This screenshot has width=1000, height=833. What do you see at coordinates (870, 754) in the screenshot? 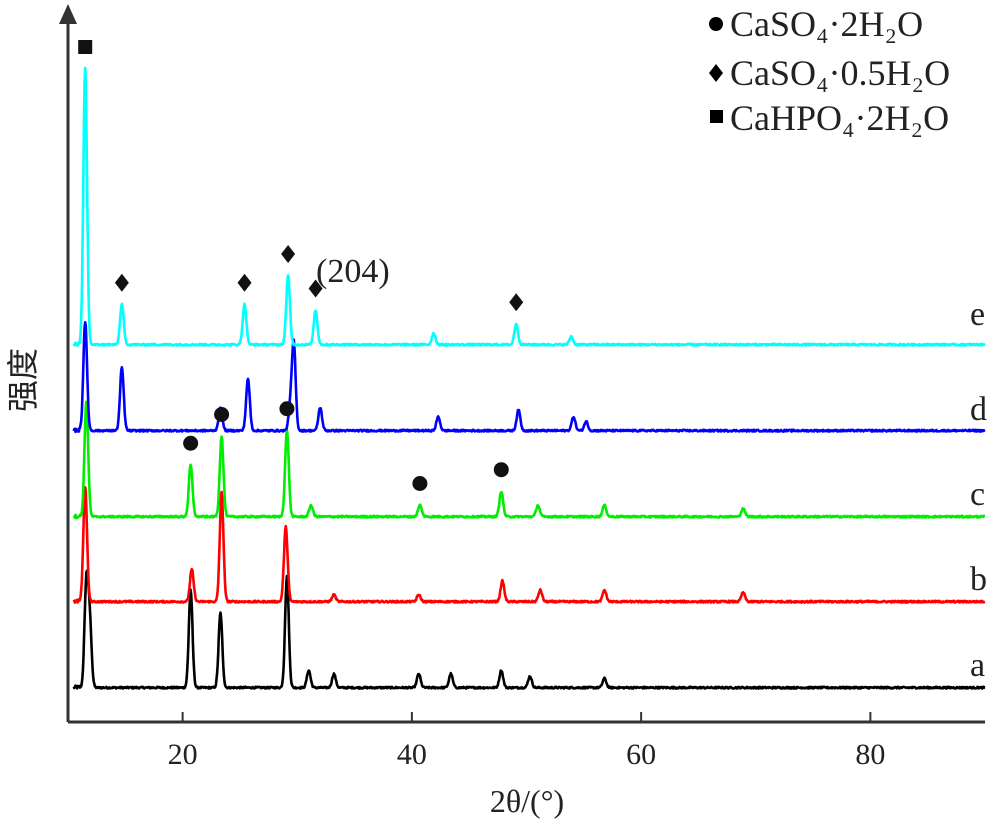
I see `x-tick-label: 80` at bounding box center [870, 754].